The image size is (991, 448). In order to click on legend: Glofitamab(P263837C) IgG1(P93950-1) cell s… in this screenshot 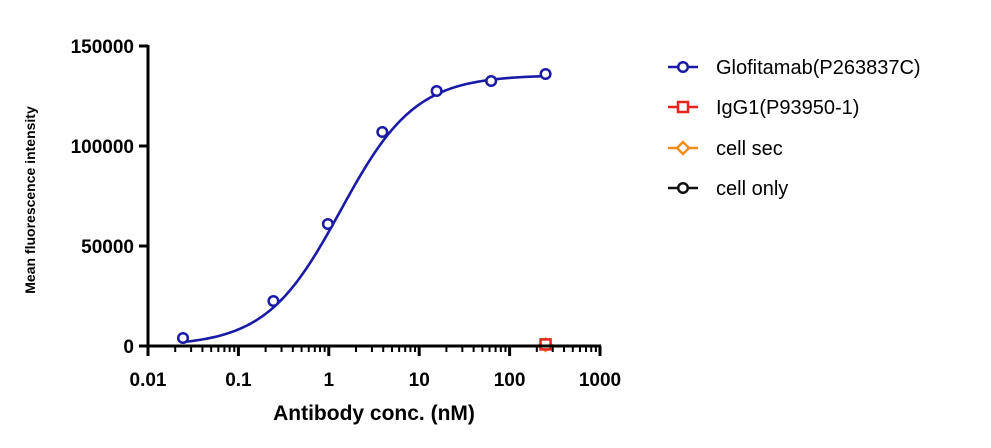, I will do `click(794, 128)`.